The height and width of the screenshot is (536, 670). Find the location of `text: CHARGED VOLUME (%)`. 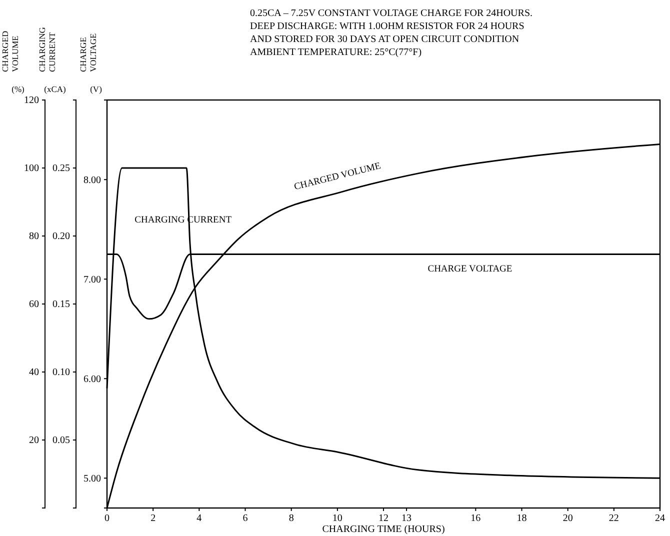

text: CHARGED VOLUME (%) is located at coordinates (12, 62).